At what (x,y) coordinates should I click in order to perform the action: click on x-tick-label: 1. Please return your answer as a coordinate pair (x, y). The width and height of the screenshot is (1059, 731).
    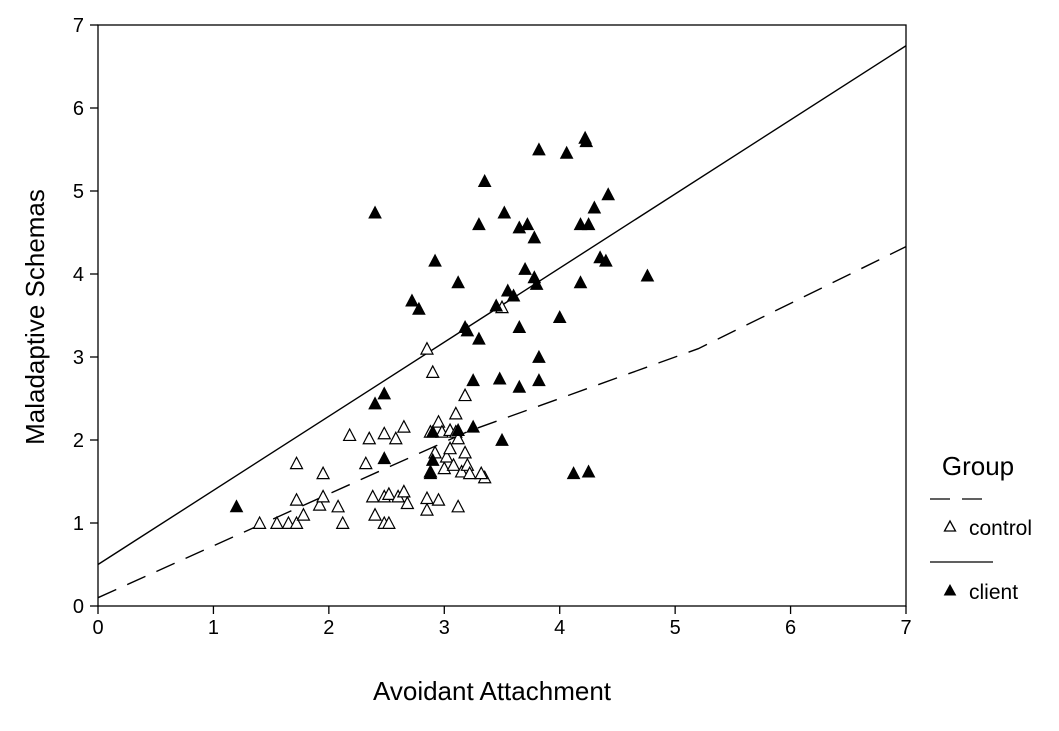
    Looking at the image, I should click on (213, 628).